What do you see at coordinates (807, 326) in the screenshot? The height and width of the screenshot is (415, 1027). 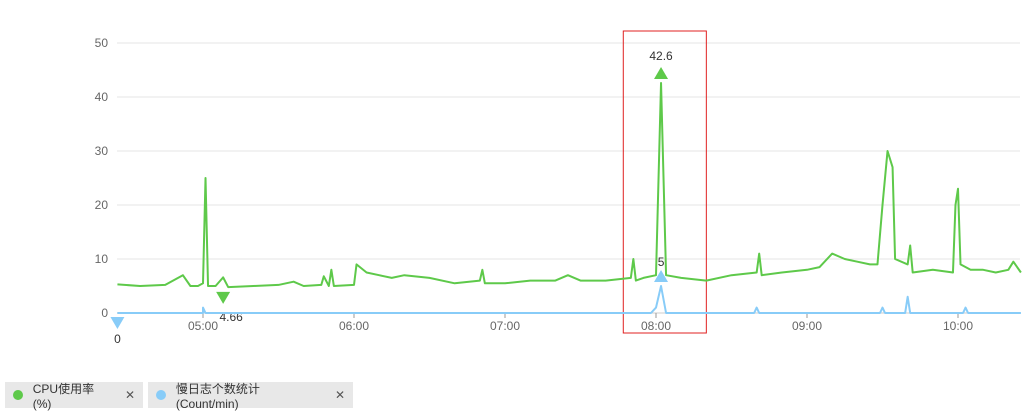 I see `x-tick-label: 09:00` at bounding box center [807, 326].